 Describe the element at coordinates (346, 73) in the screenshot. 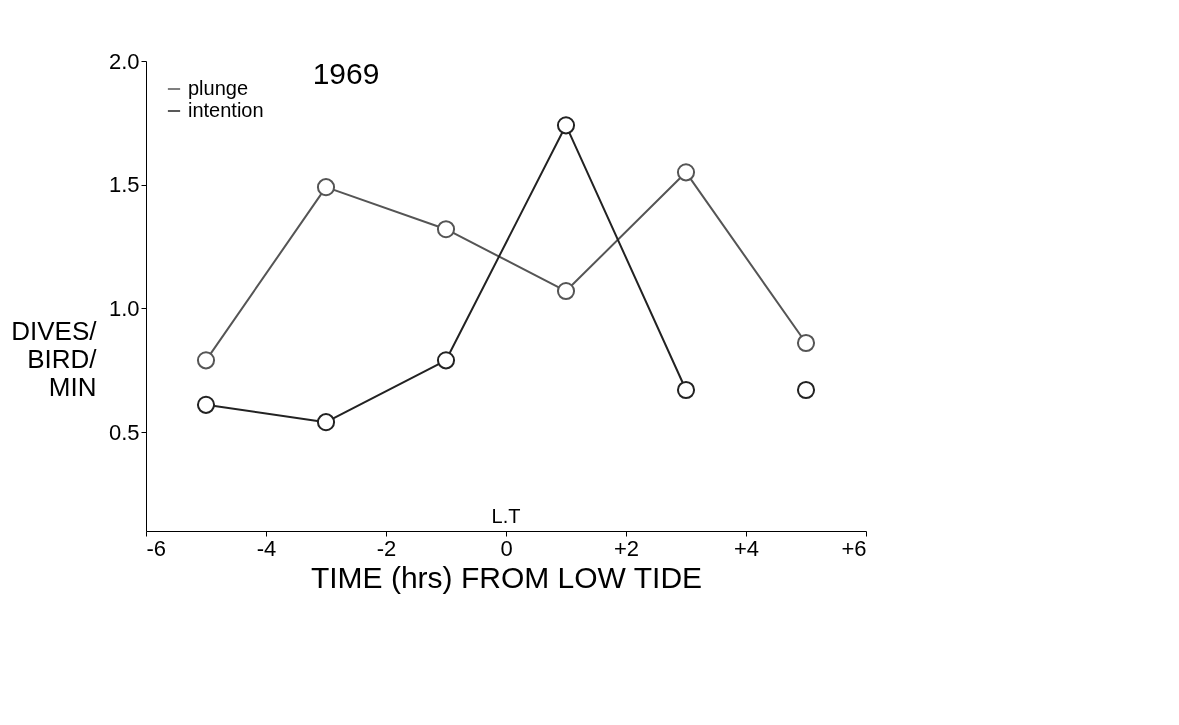

I see `chart-title: 1969` at that location.